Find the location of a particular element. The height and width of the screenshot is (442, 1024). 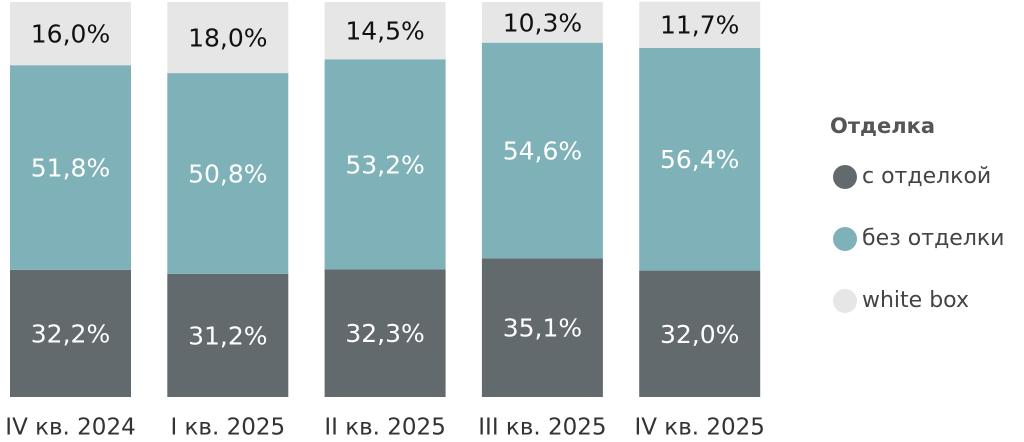

value-label: 51,8% is located at coordinates (70, 168).